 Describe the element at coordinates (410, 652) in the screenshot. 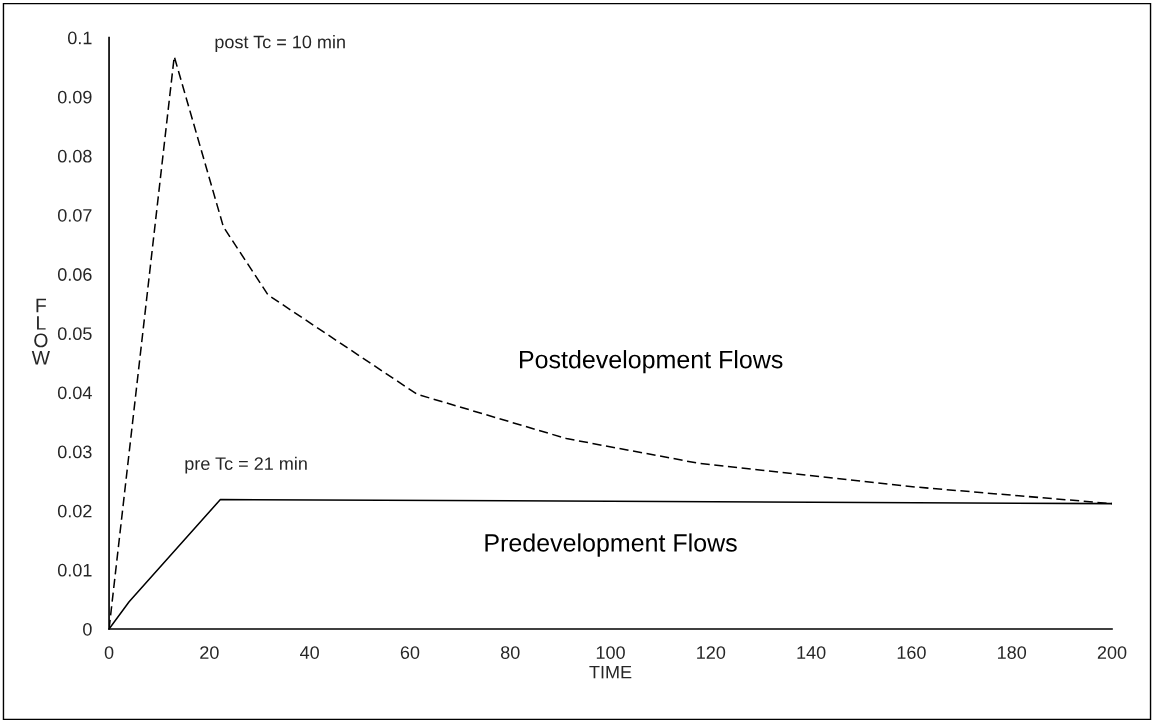

I see `x-tick-label: 60` at that location.